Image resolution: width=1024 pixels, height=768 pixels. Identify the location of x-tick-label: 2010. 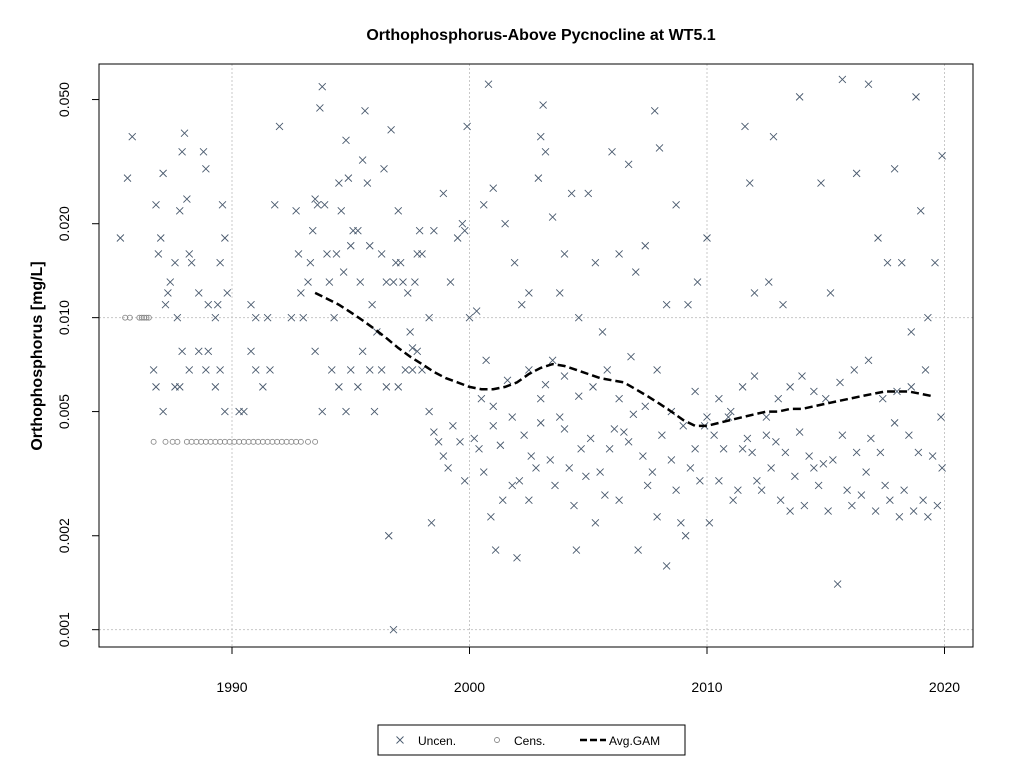
(706, 687).